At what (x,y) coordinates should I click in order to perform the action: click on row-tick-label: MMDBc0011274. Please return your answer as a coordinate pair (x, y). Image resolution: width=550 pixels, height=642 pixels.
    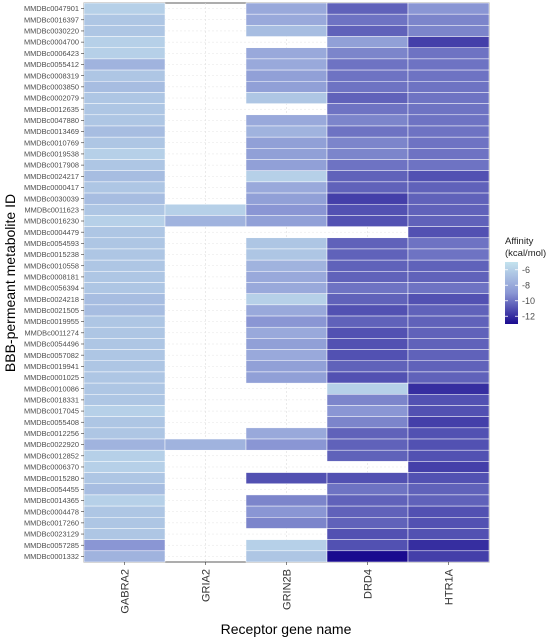
    Looking at the image, I should click on (52, 332).